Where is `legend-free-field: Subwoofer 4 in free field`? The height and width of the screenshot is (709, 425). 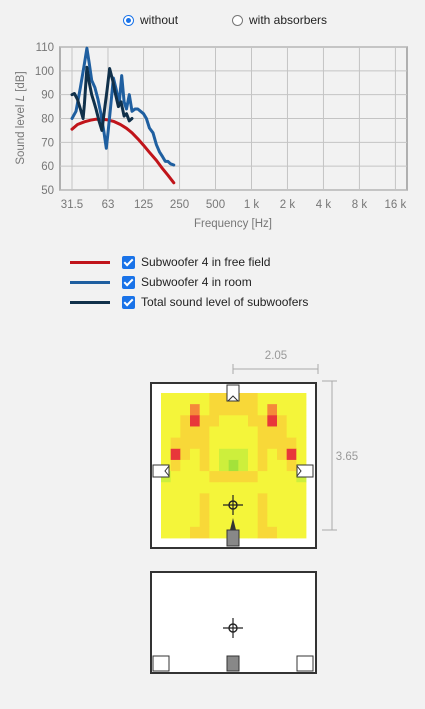 legend-free-field: Subwoofer 4 in free field is located at coordinates (170, 262).